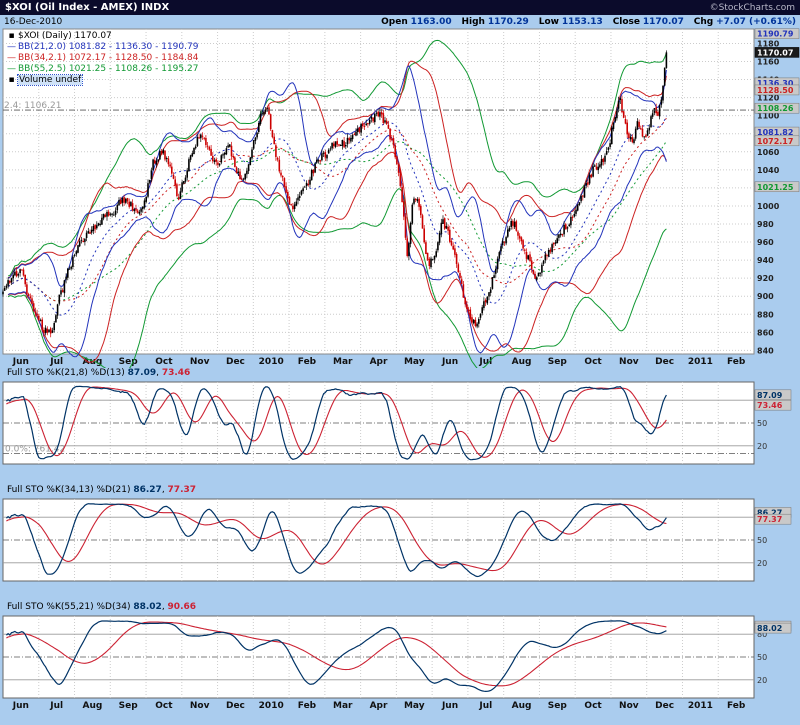 This screenshot has width=800, height=725. What do you see at coordinates (147, 607) in the screenshot?
I see `panel3-k-value: 88.02` at bounding box center [147, 607].